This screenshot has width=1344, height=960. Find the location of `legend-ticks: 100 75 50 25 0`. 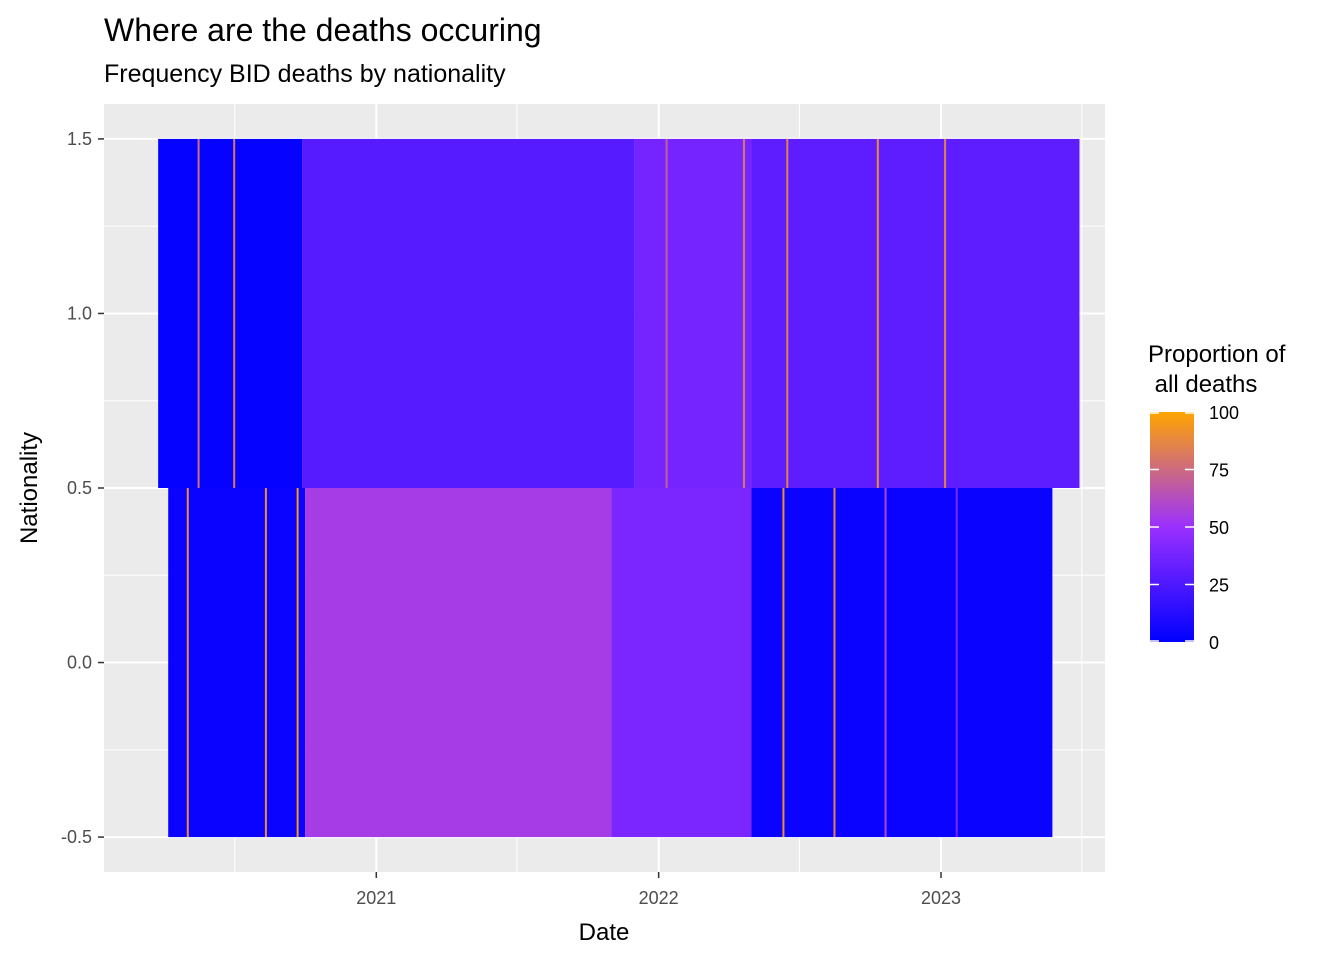

legend-ticks: 100 75 50 25 0 is located at coordinates (1194, 528).